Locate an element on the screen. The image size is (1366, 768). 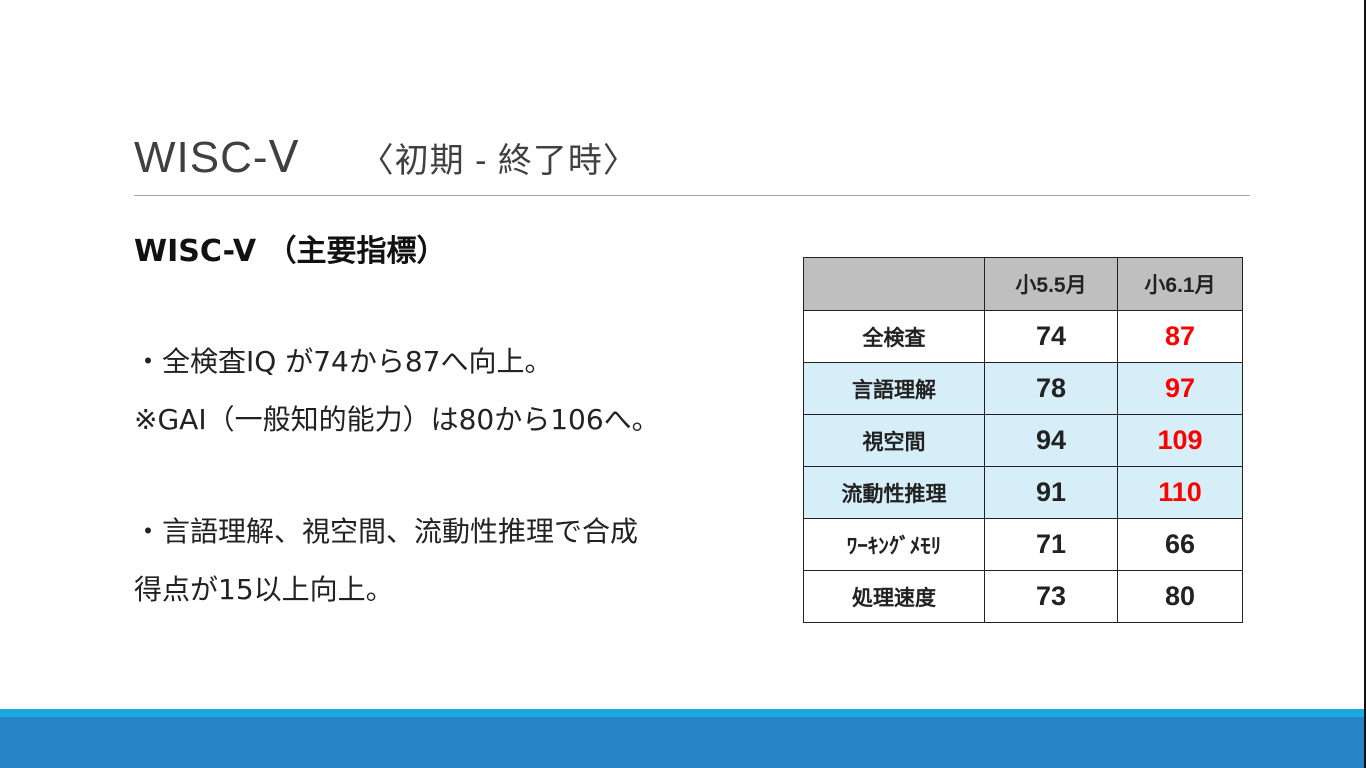
cell-label: 全検査 is located at coordinates (894, 336).